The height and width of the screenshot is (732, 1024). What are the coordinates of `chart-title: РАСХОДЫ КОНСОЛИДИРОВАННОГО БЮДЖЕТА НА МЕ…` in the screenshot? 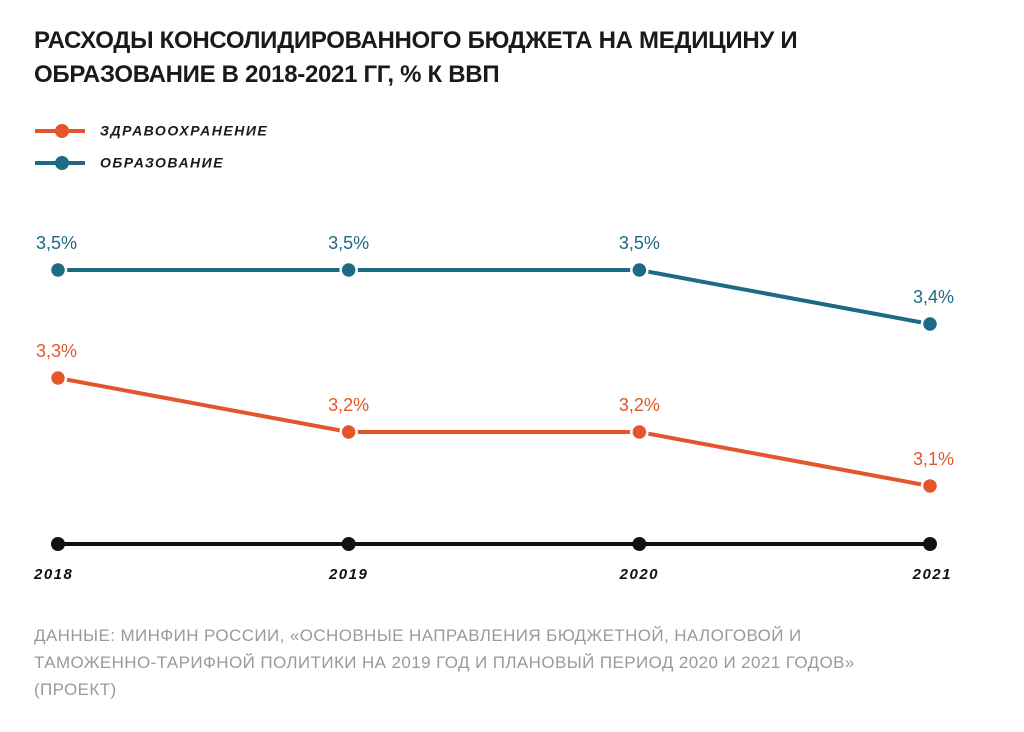 It's located at (416, 57).